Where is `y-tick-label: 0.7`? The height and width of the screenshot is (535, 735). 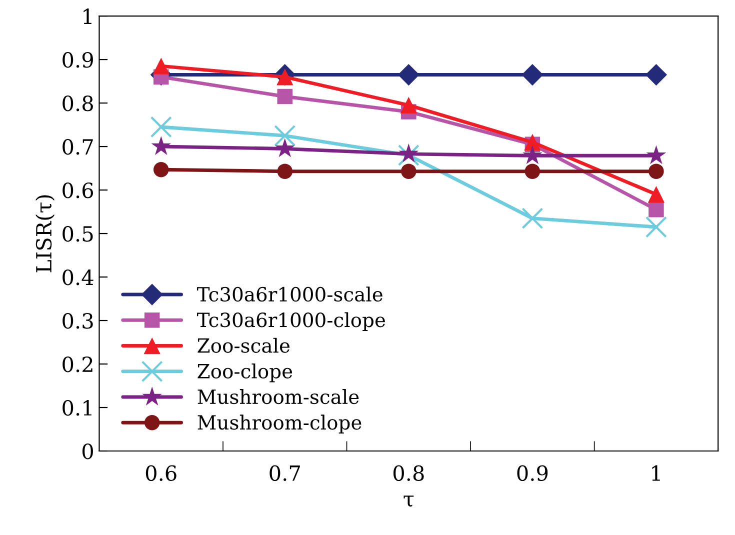 y-tick-label: 0.7 is located at coordinates (77, 146).